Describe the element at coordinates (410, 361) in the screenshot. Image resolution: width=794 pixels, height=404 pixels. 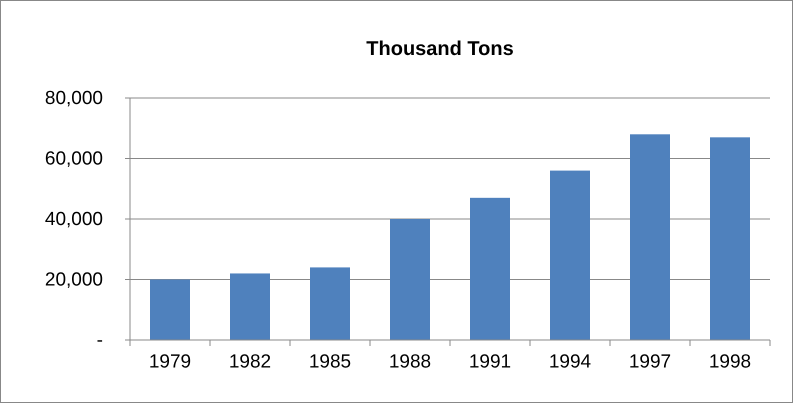
I see `x-tick-label: 1988` at that location.